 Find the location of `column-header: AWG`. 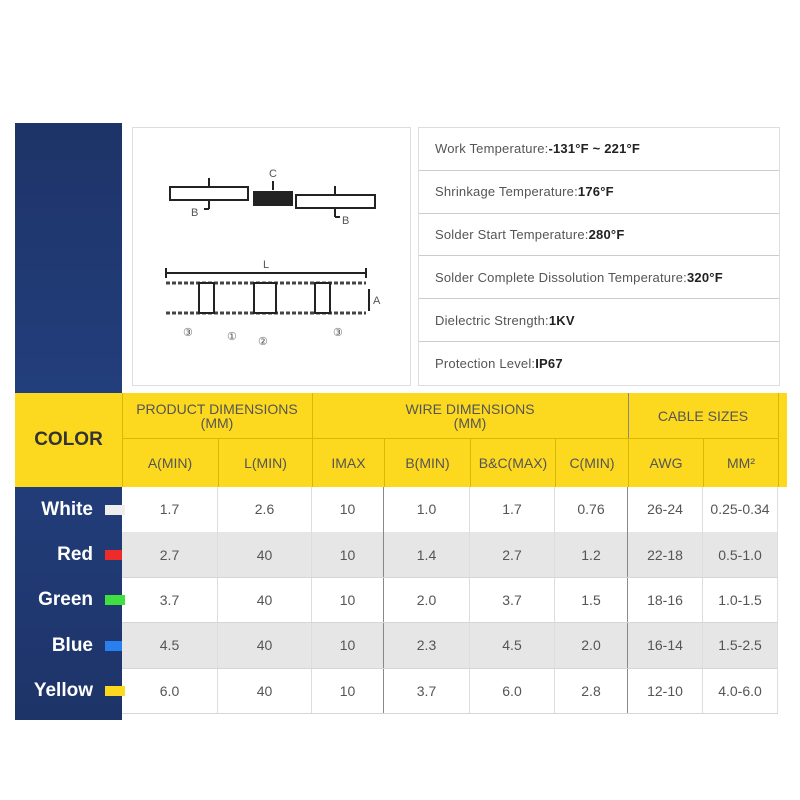

column-header: AWG is located at coordinates (665, 462).